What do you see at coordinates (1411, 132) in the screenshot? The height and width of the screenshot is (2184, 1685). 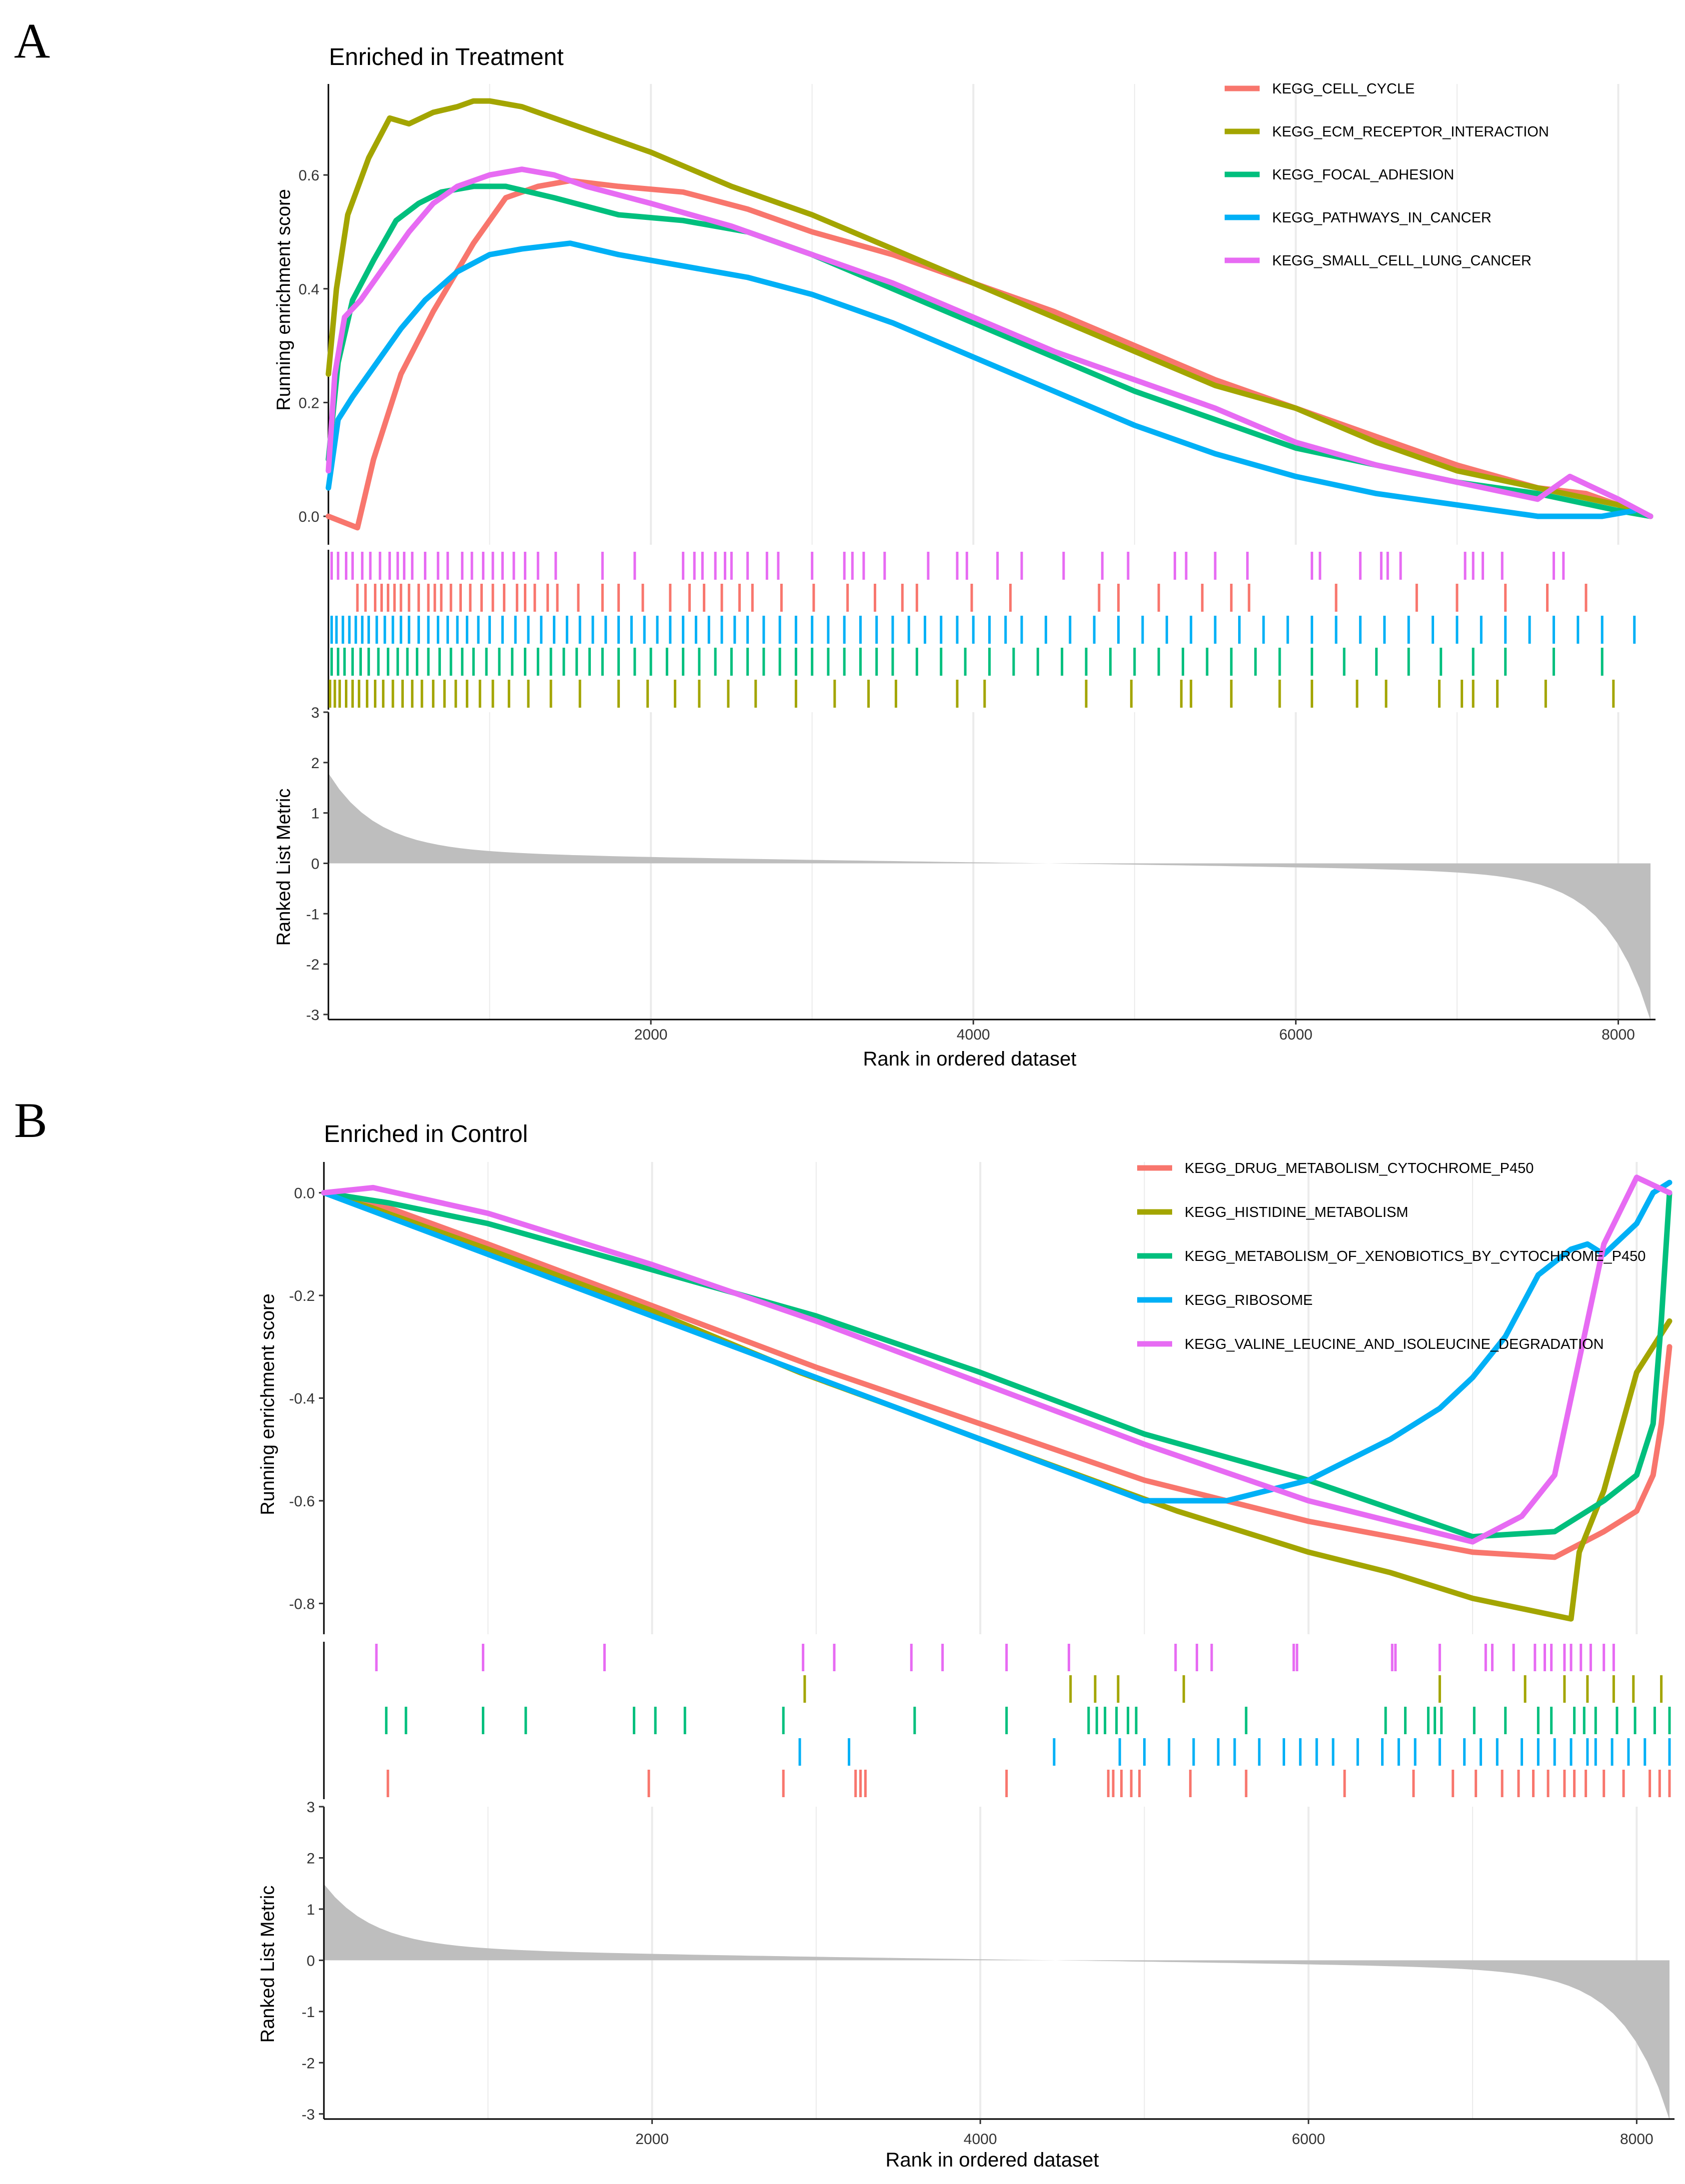 I see `legend-label: KEGG_ECM_RECEPTOR_INTERACTION` at bounding box center [1411, 132].